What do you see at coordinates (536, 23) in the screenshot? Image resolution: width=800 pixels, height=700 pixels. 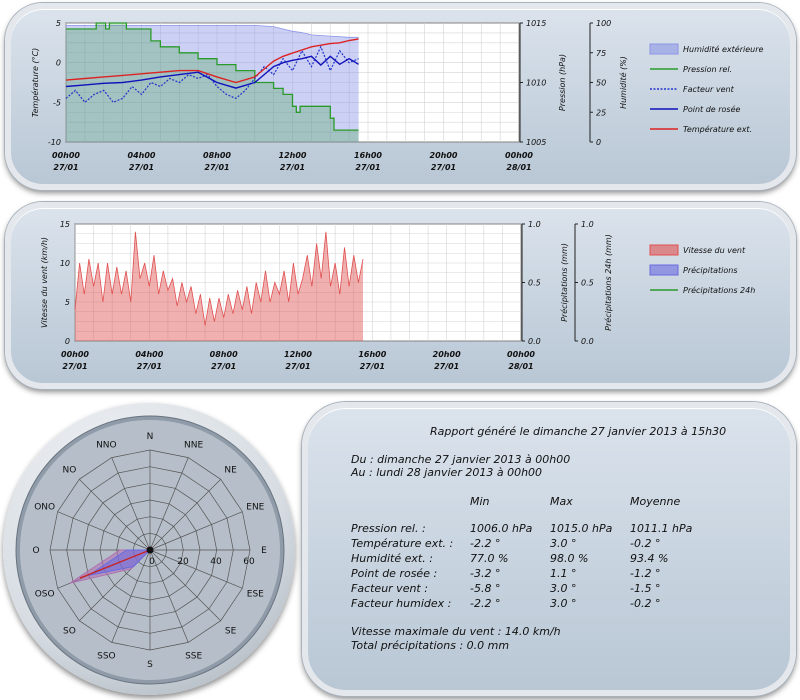 I see `y2-tick-label: 1015` at bounding box center [536, 23].